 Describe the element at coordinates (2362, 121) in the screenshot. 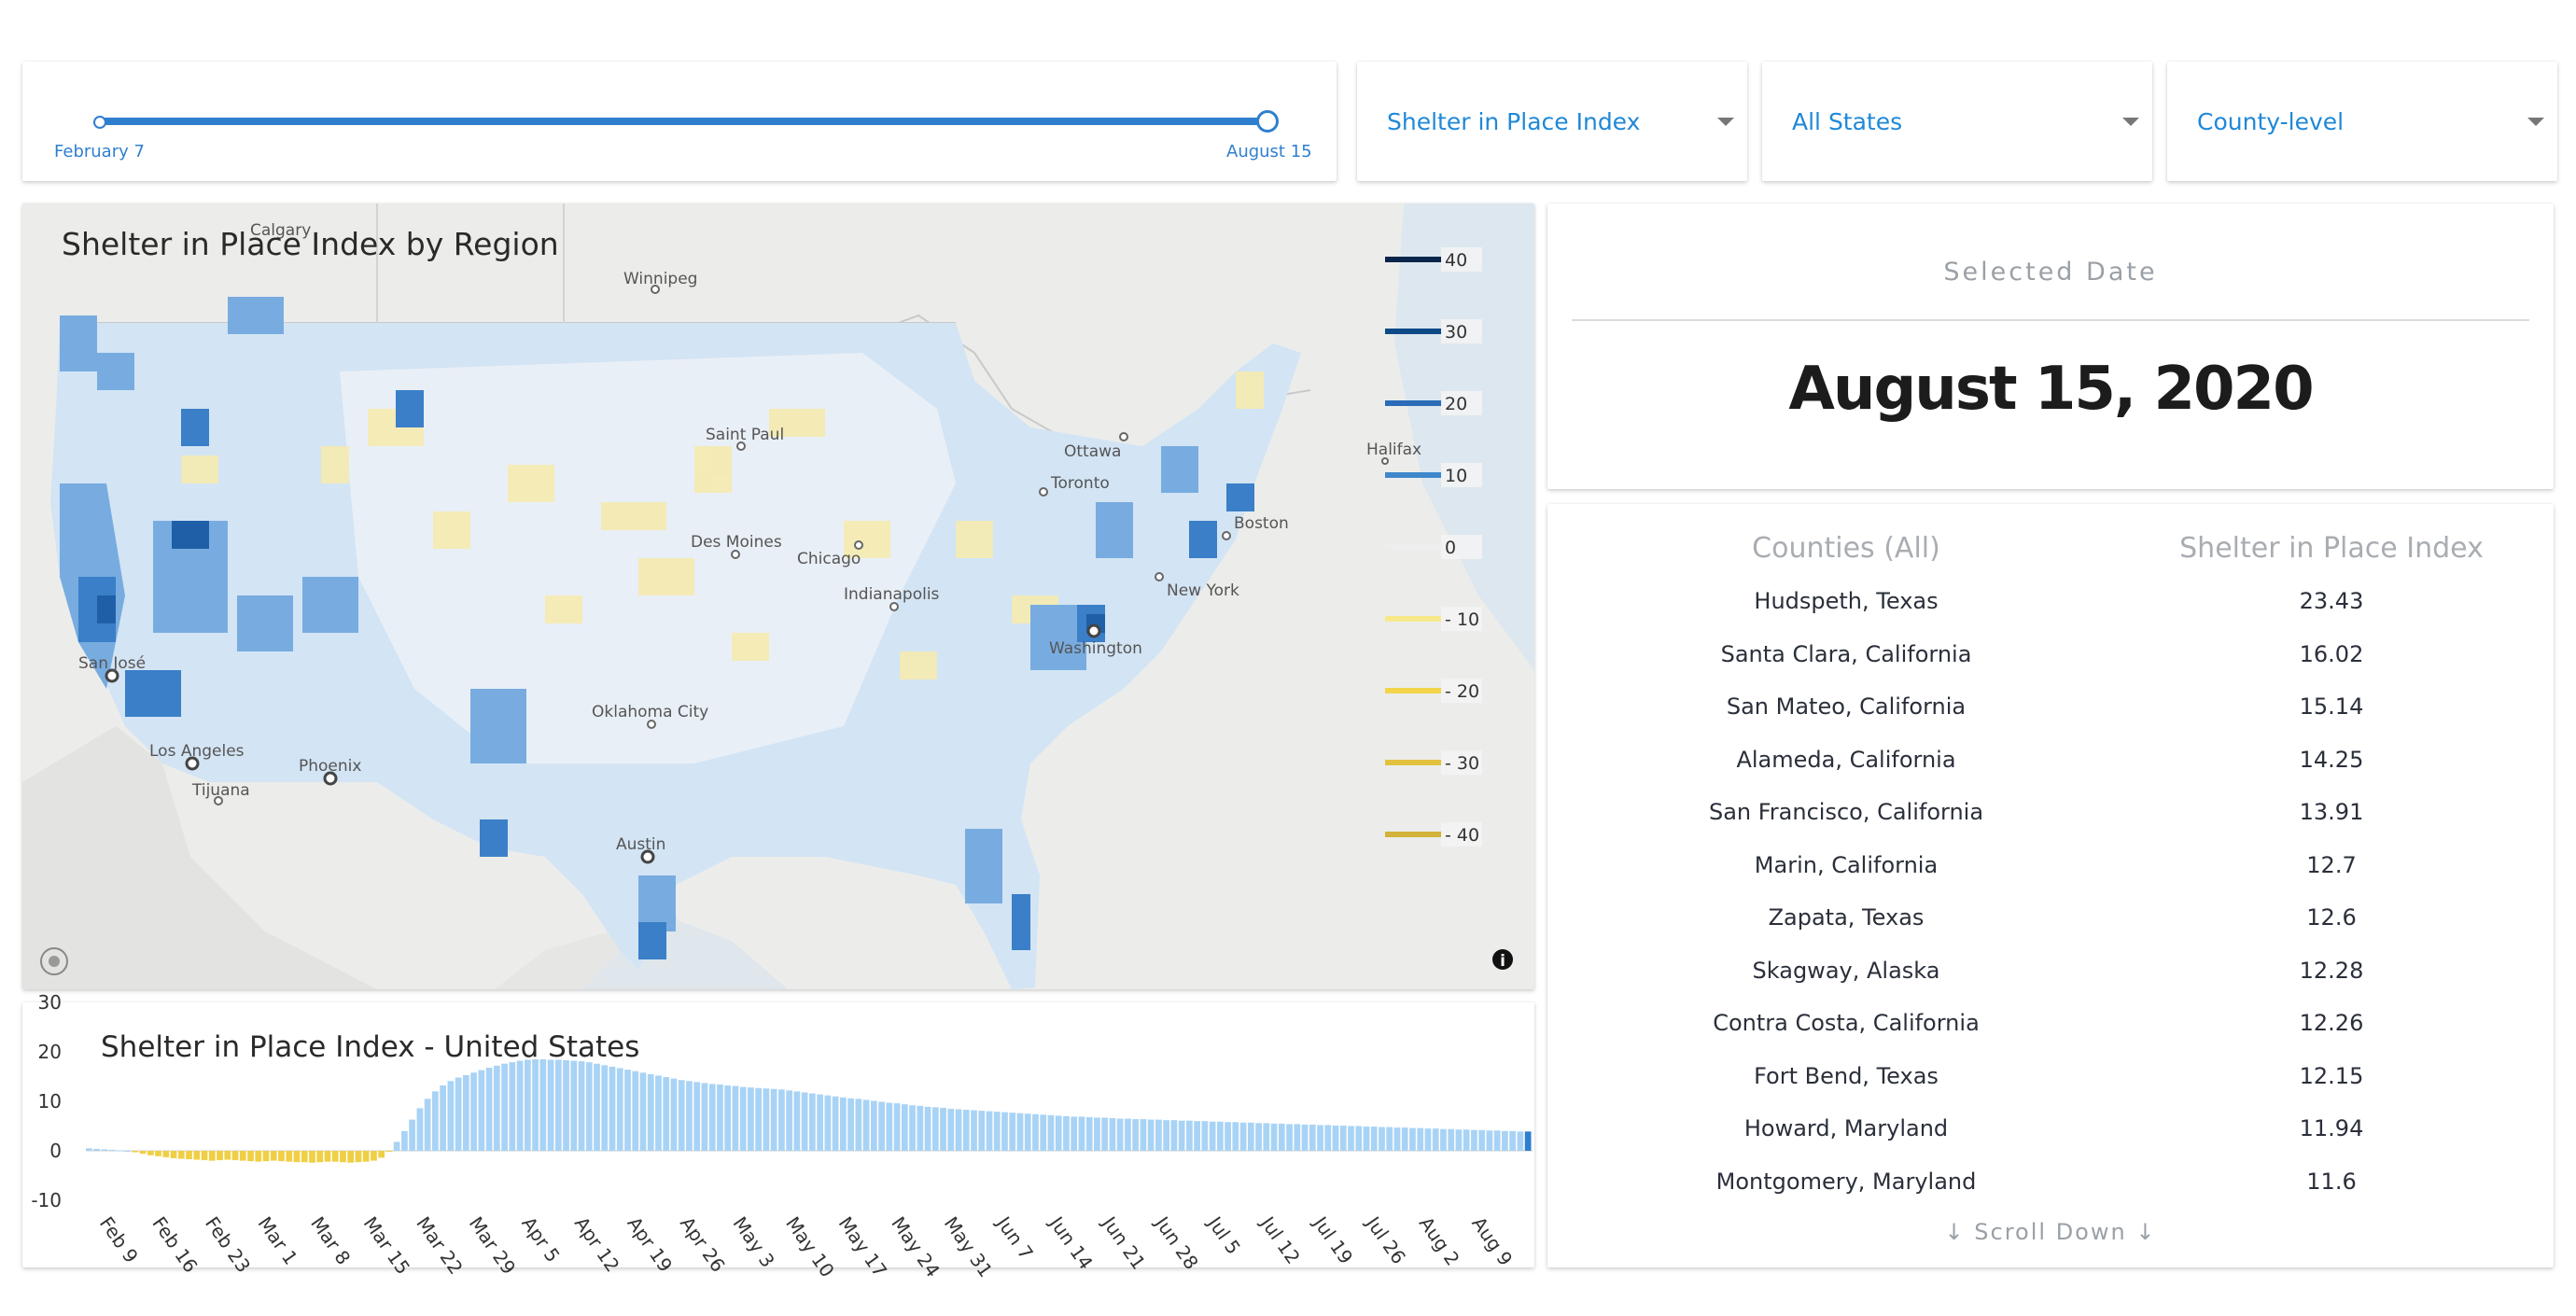

I see `level-dropdown: County-level` at that location.